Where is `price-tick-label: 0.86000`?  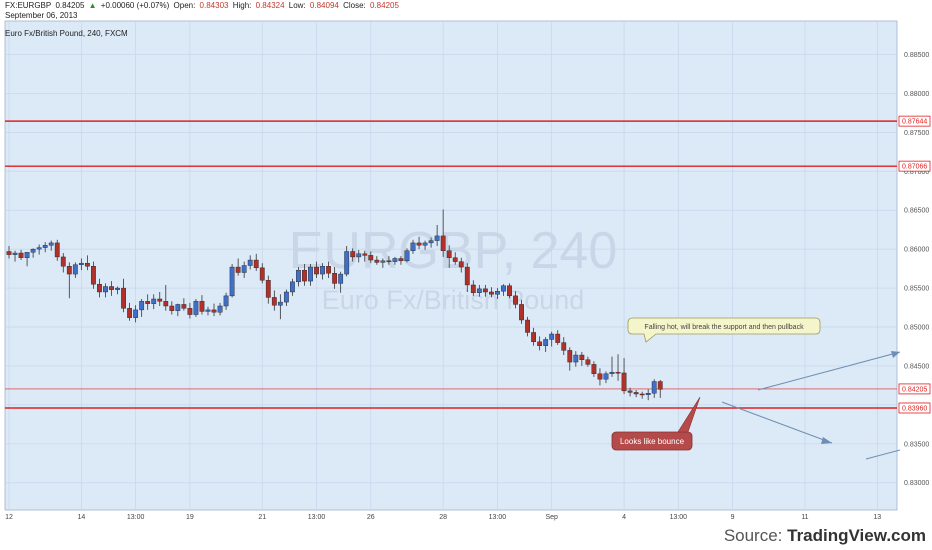
price-tick-label: 0.86000 is located at coordinates (916, 250).